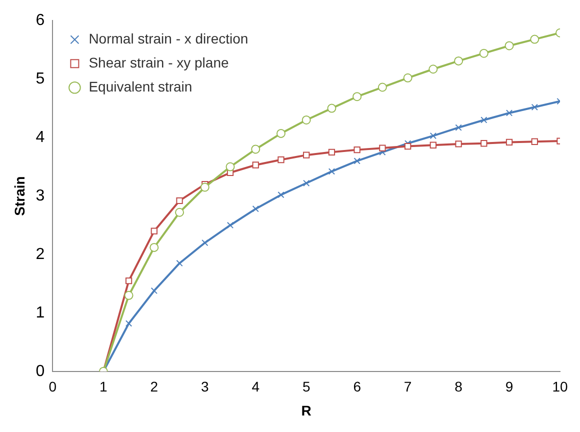 The width and height of the screenshot is (580, 432). What do you see at coordinates (168, 38) in the screenshot?
I see `legend-label: Normal strain - x direction` at bounding box center [168, 38].